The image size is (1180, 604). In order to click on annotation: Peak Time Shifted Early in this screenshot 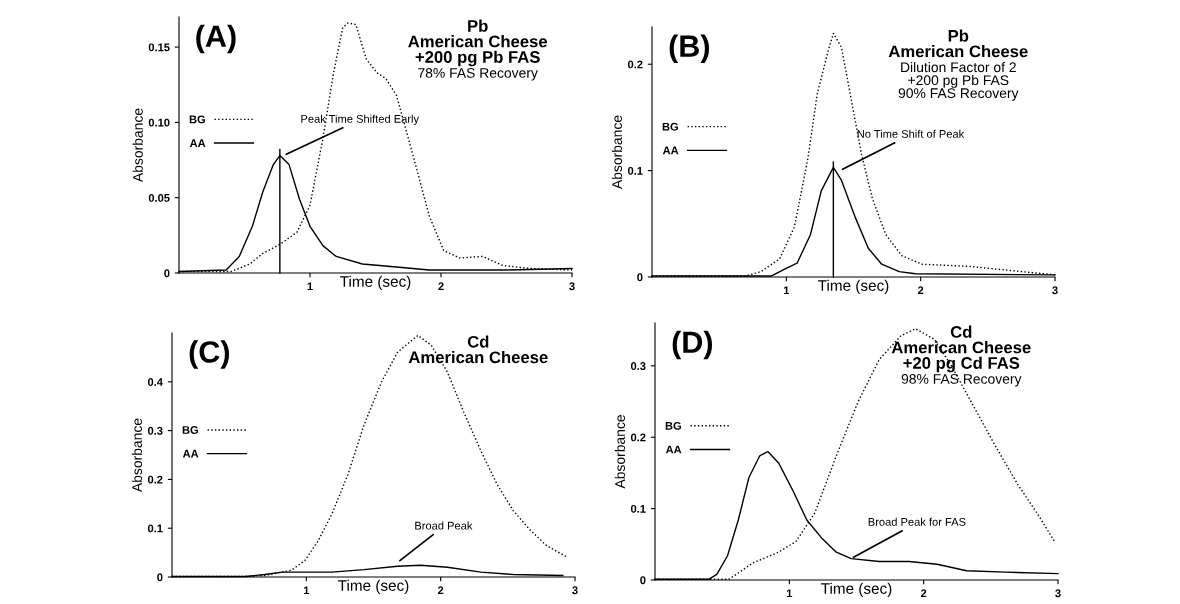, I will do `click(360, 119)`.